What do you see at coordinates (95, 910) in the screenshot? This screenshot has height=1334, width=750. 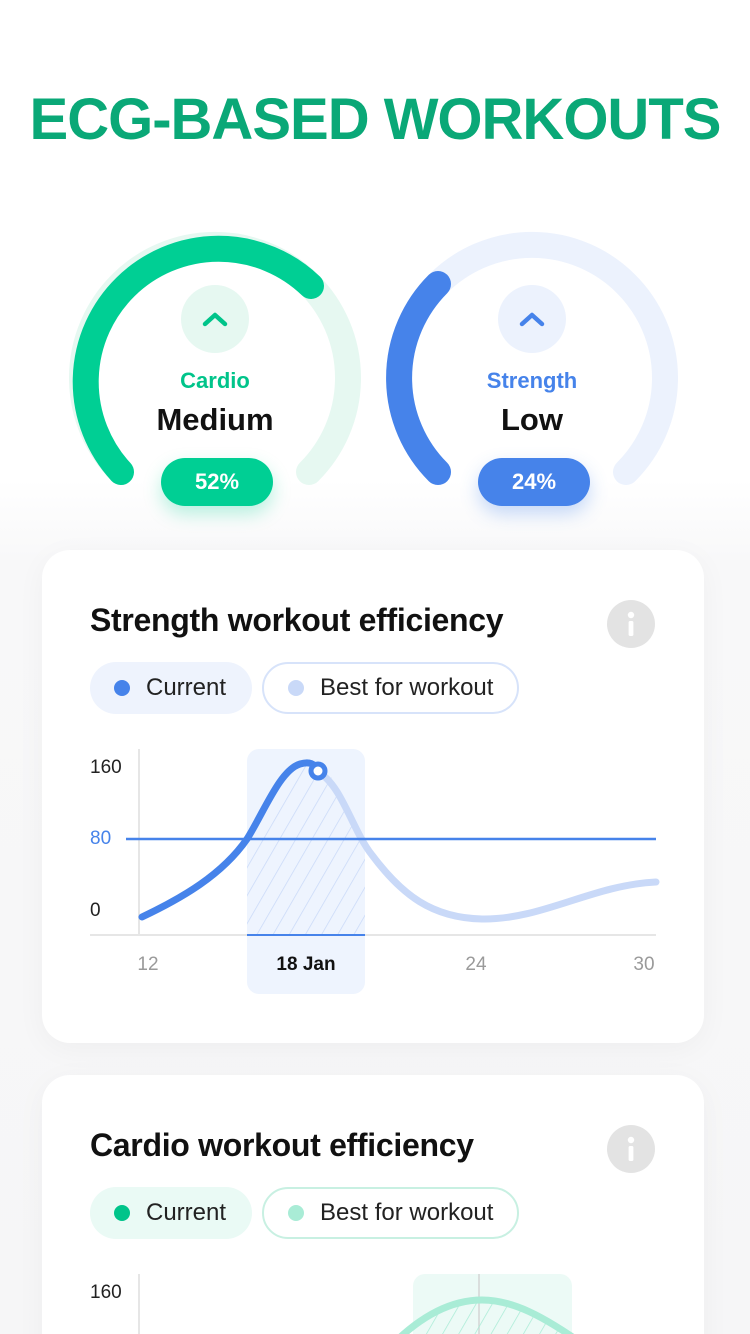 I see `y-tick: 0` at bounding box center [95, 910].